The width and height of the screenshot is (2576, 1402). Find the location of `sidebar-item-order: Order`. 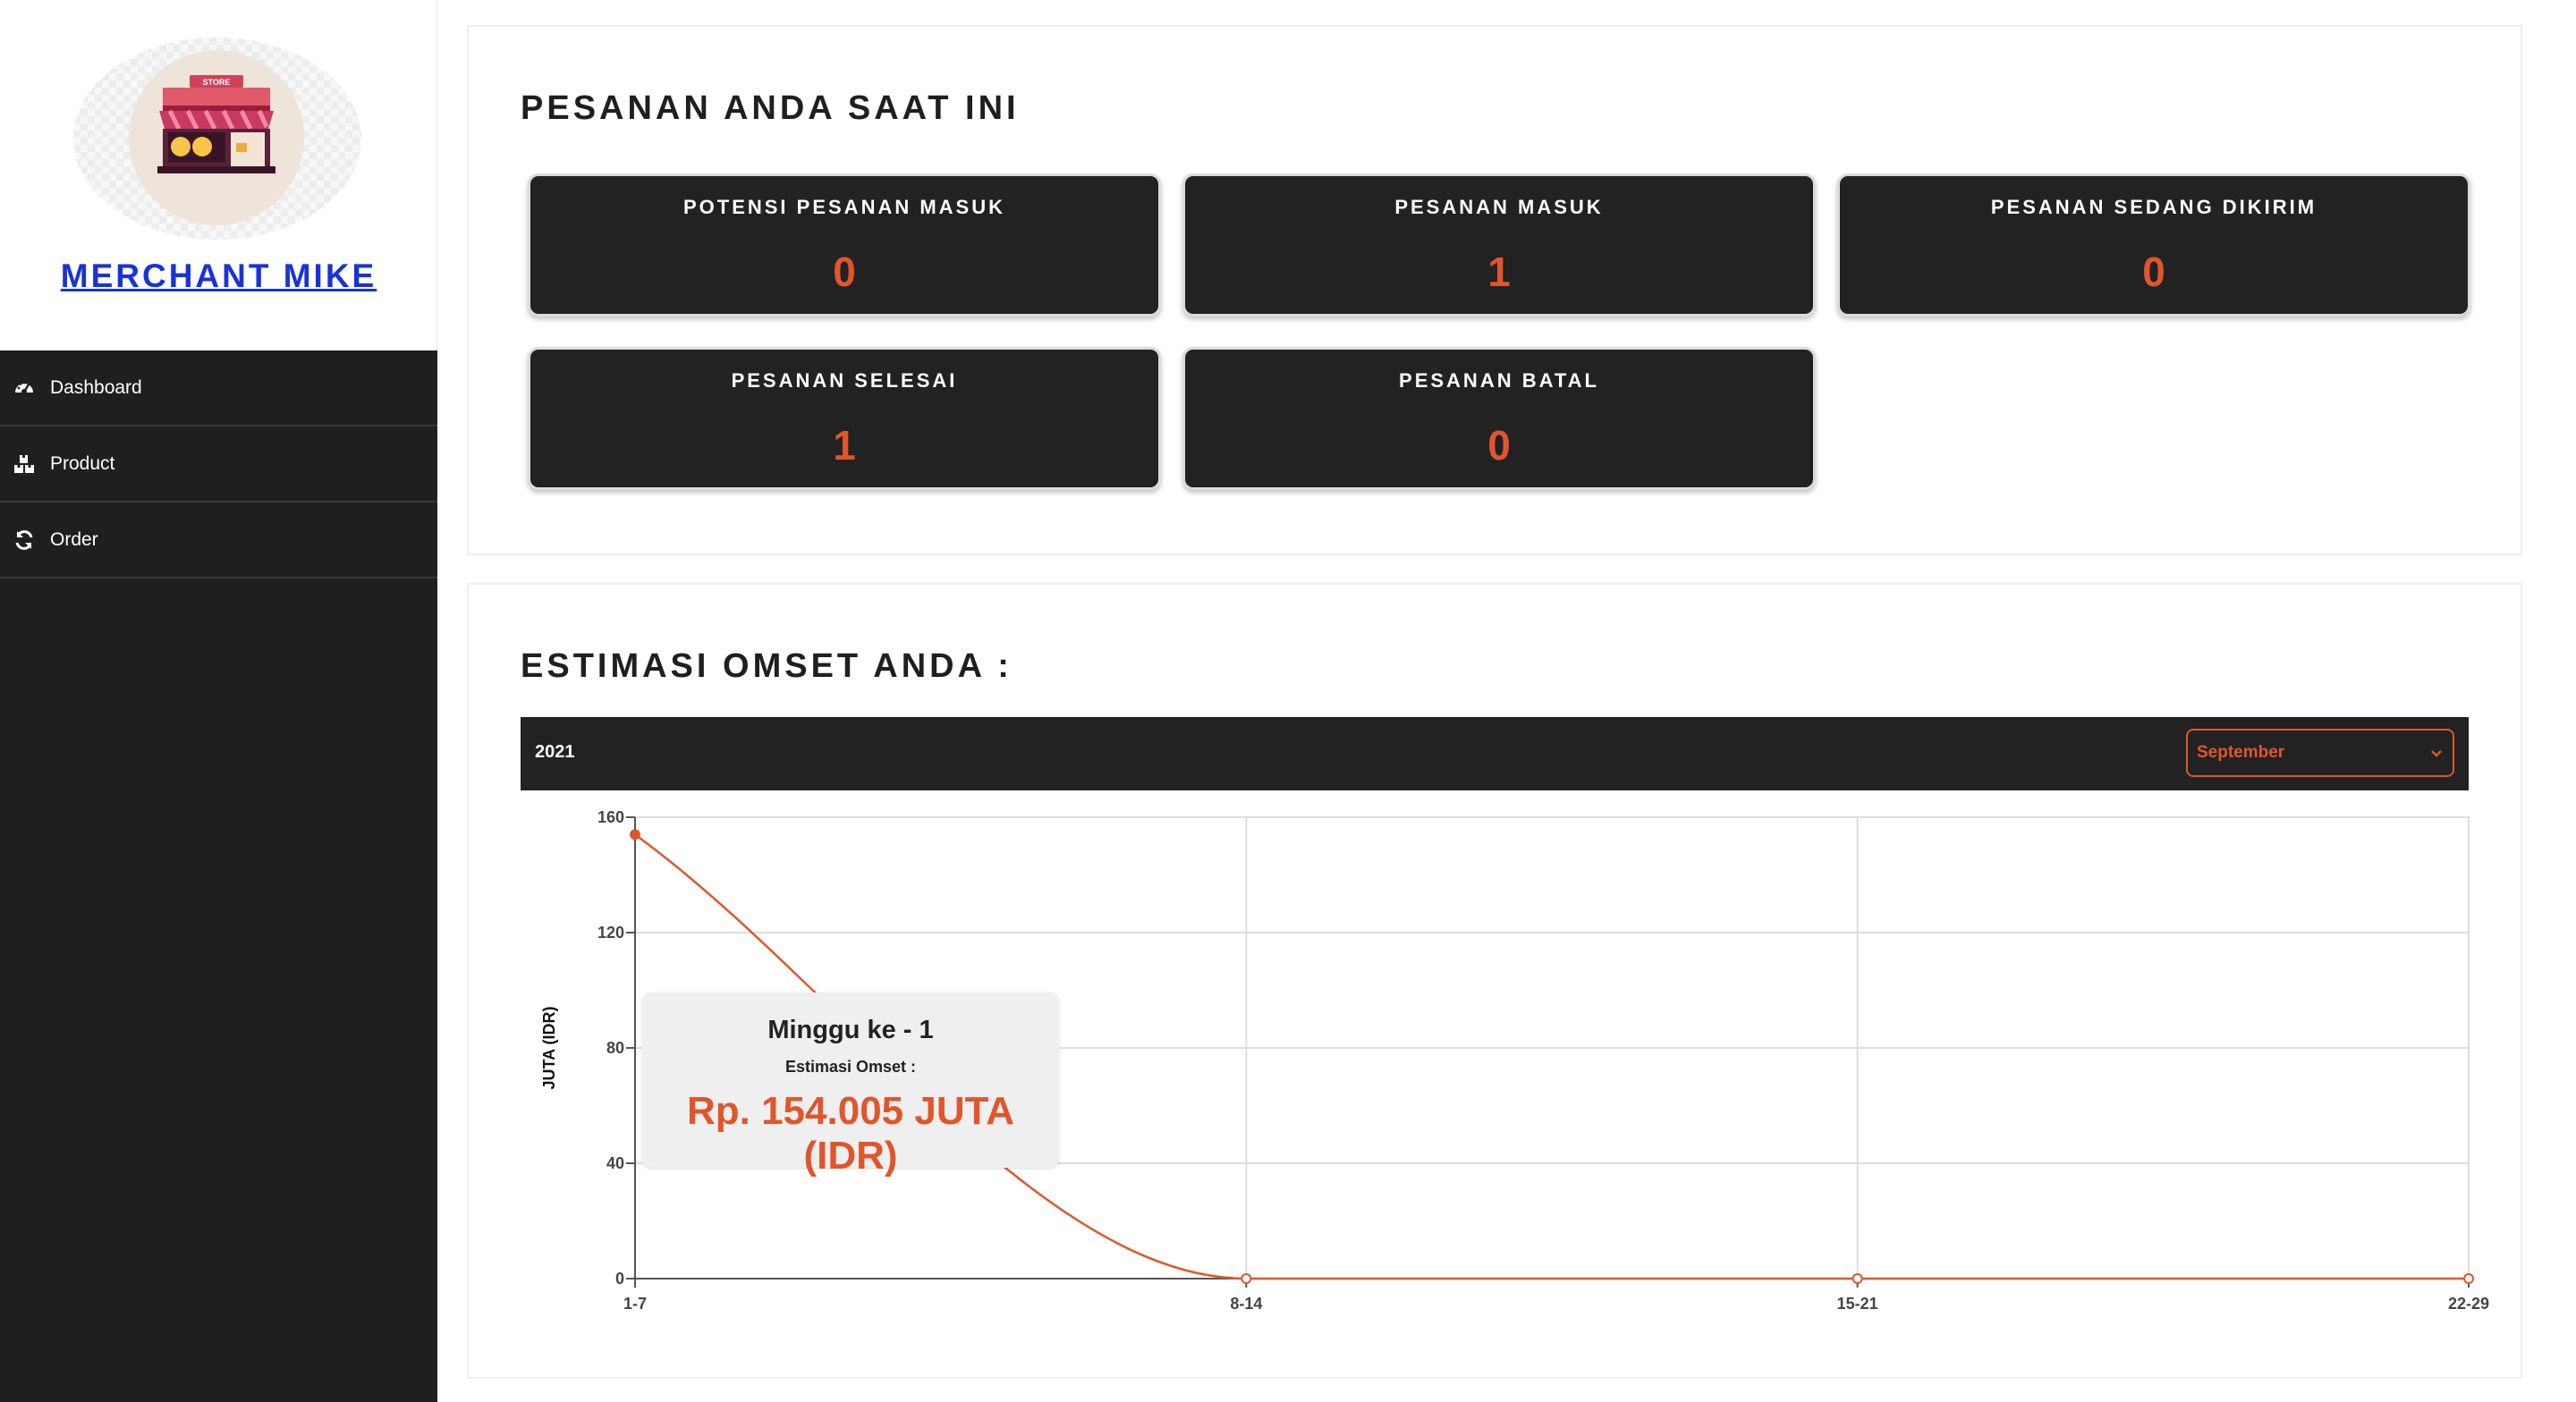

sidebar-item-order: Order is located at coordinates (218, 541).